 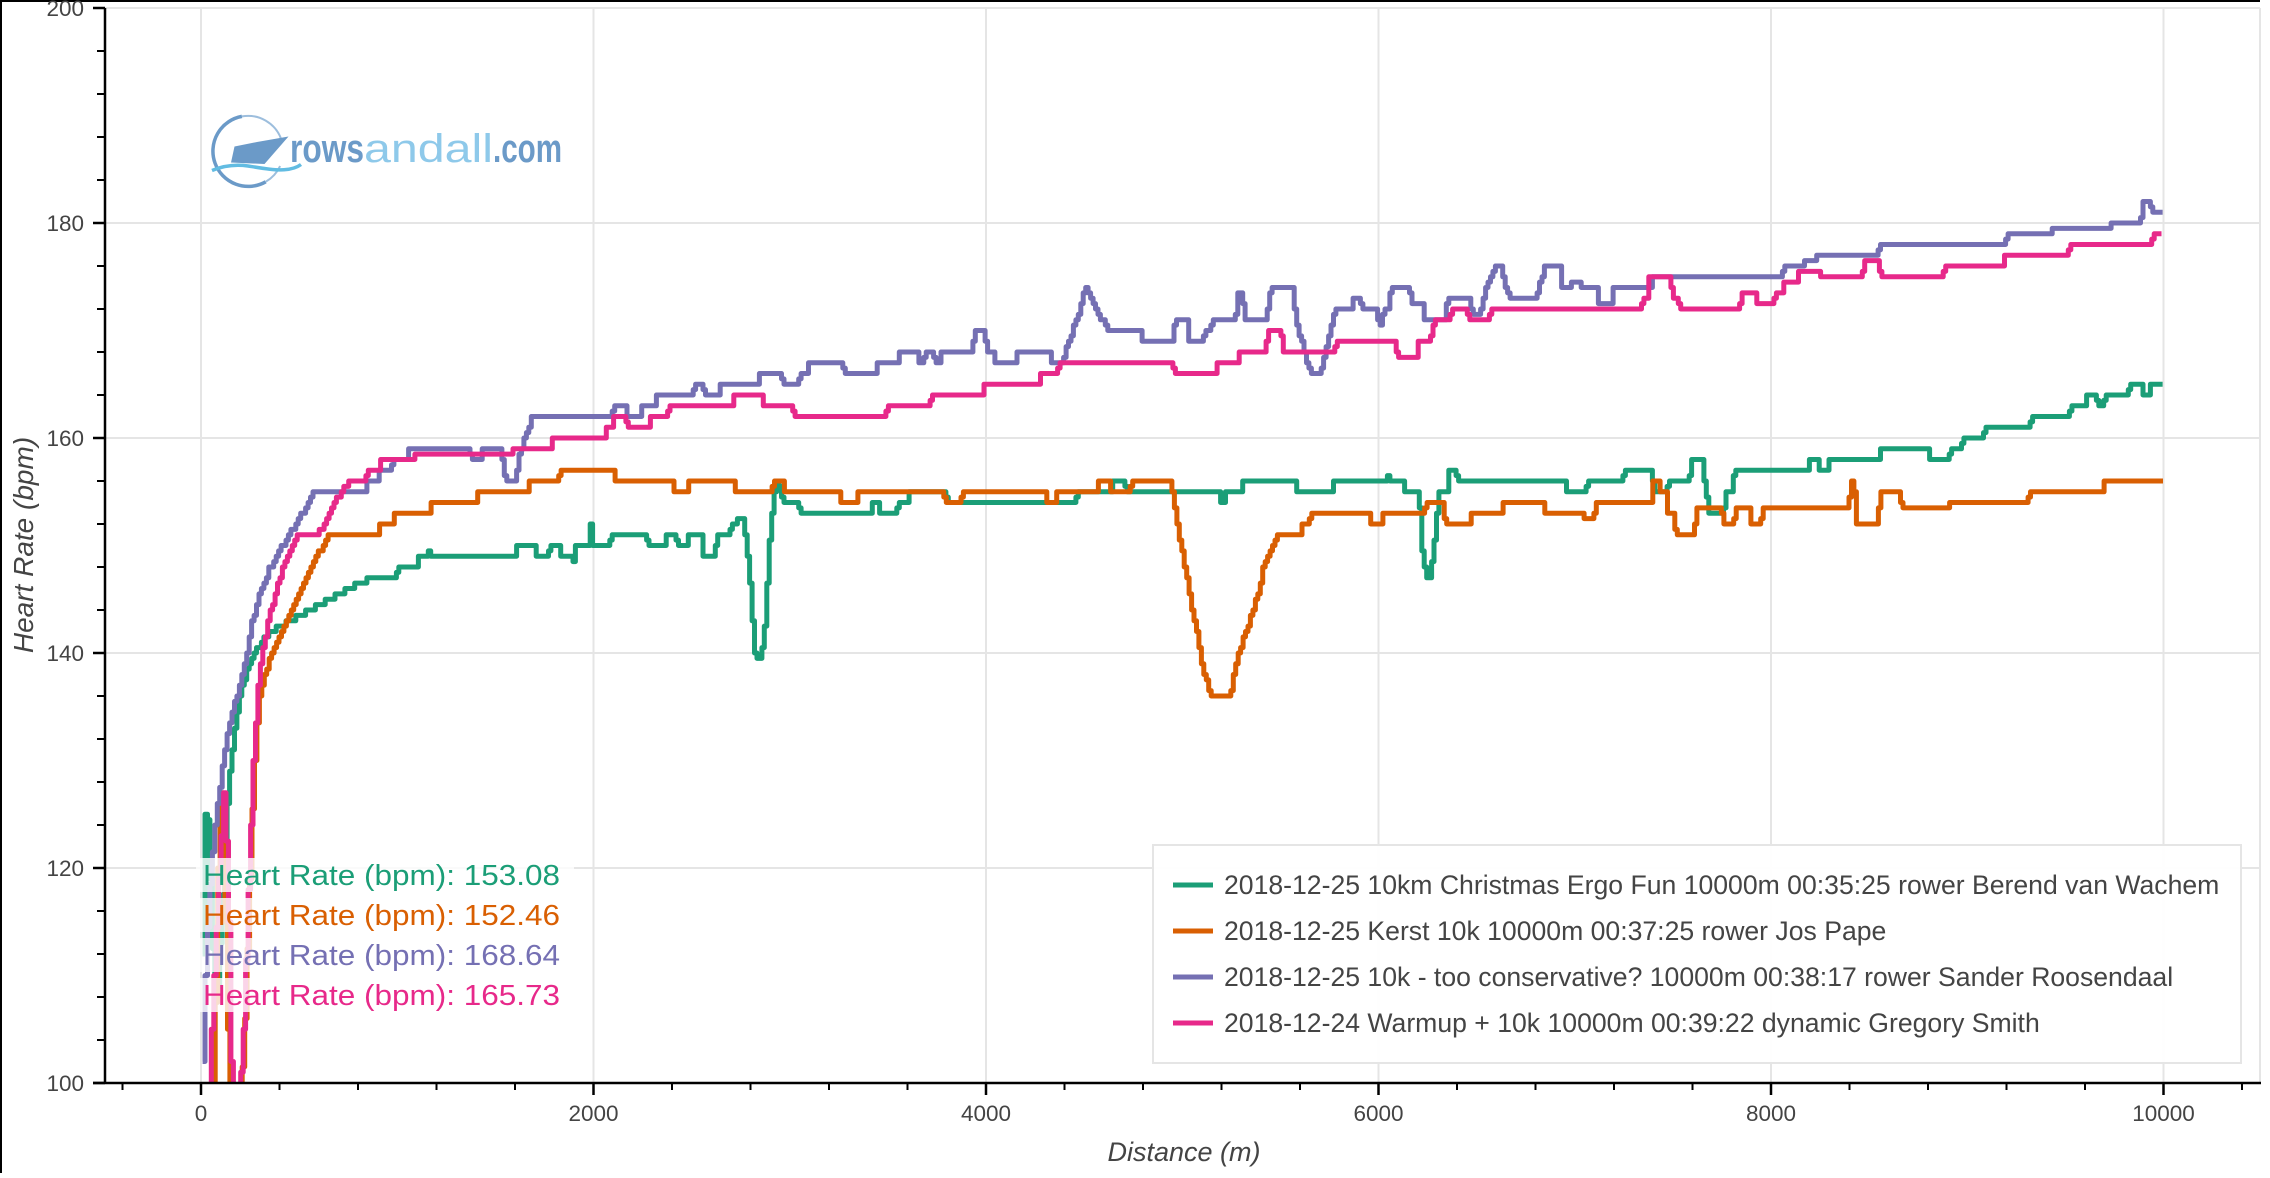 I want to click on svg-text: Heart Rate (bpm): 153.08, so click(x=381, y=876).